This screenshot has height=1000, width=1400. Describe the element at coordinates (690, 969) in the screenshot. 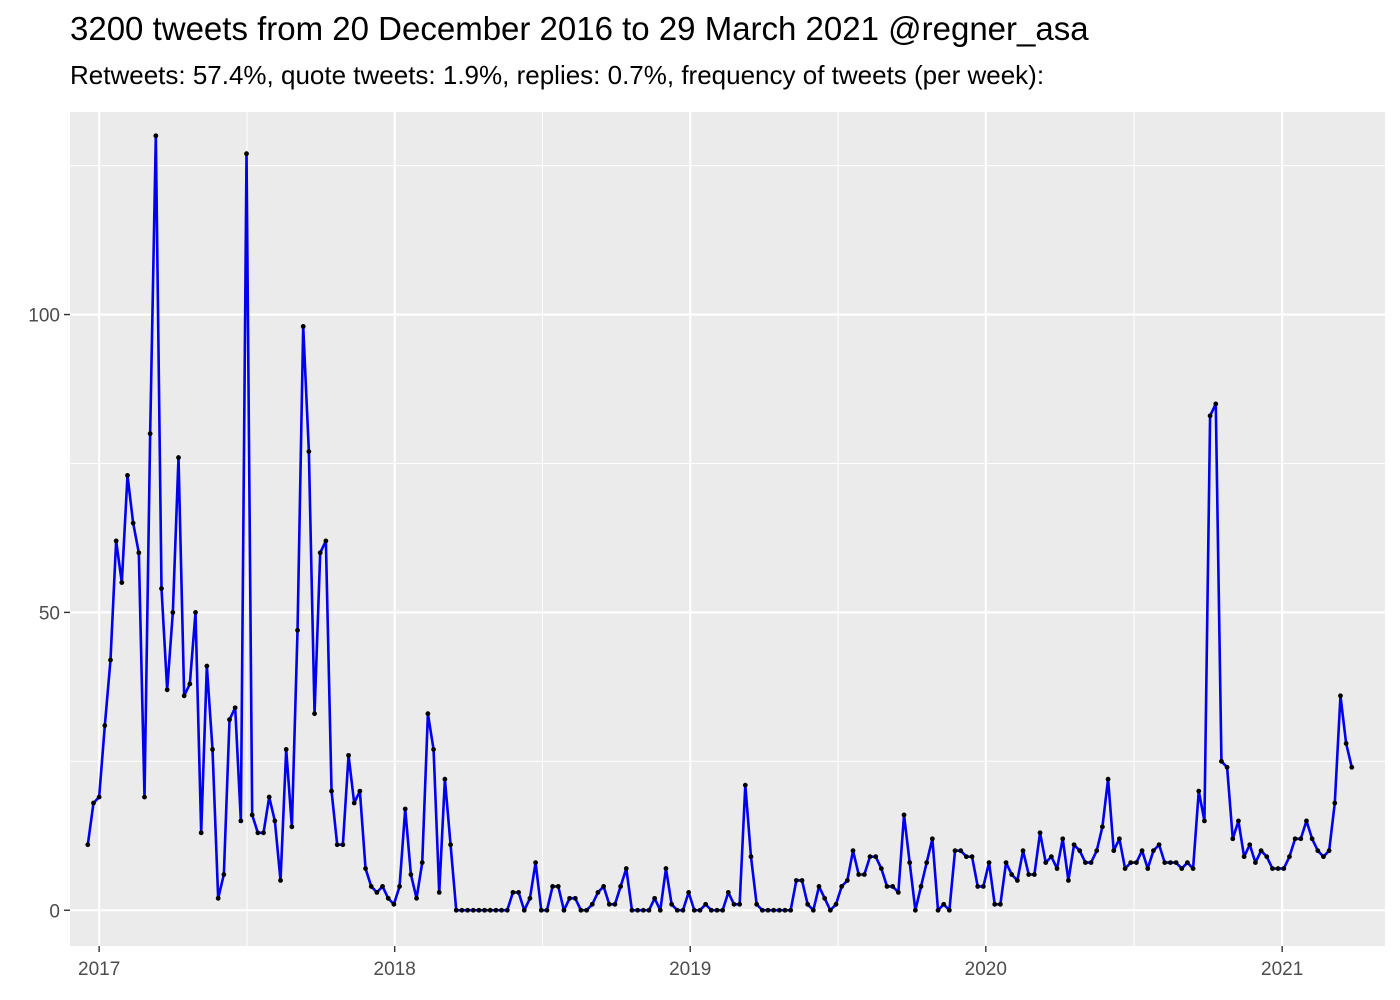

I see `x-tick-label: 2019` at that location.